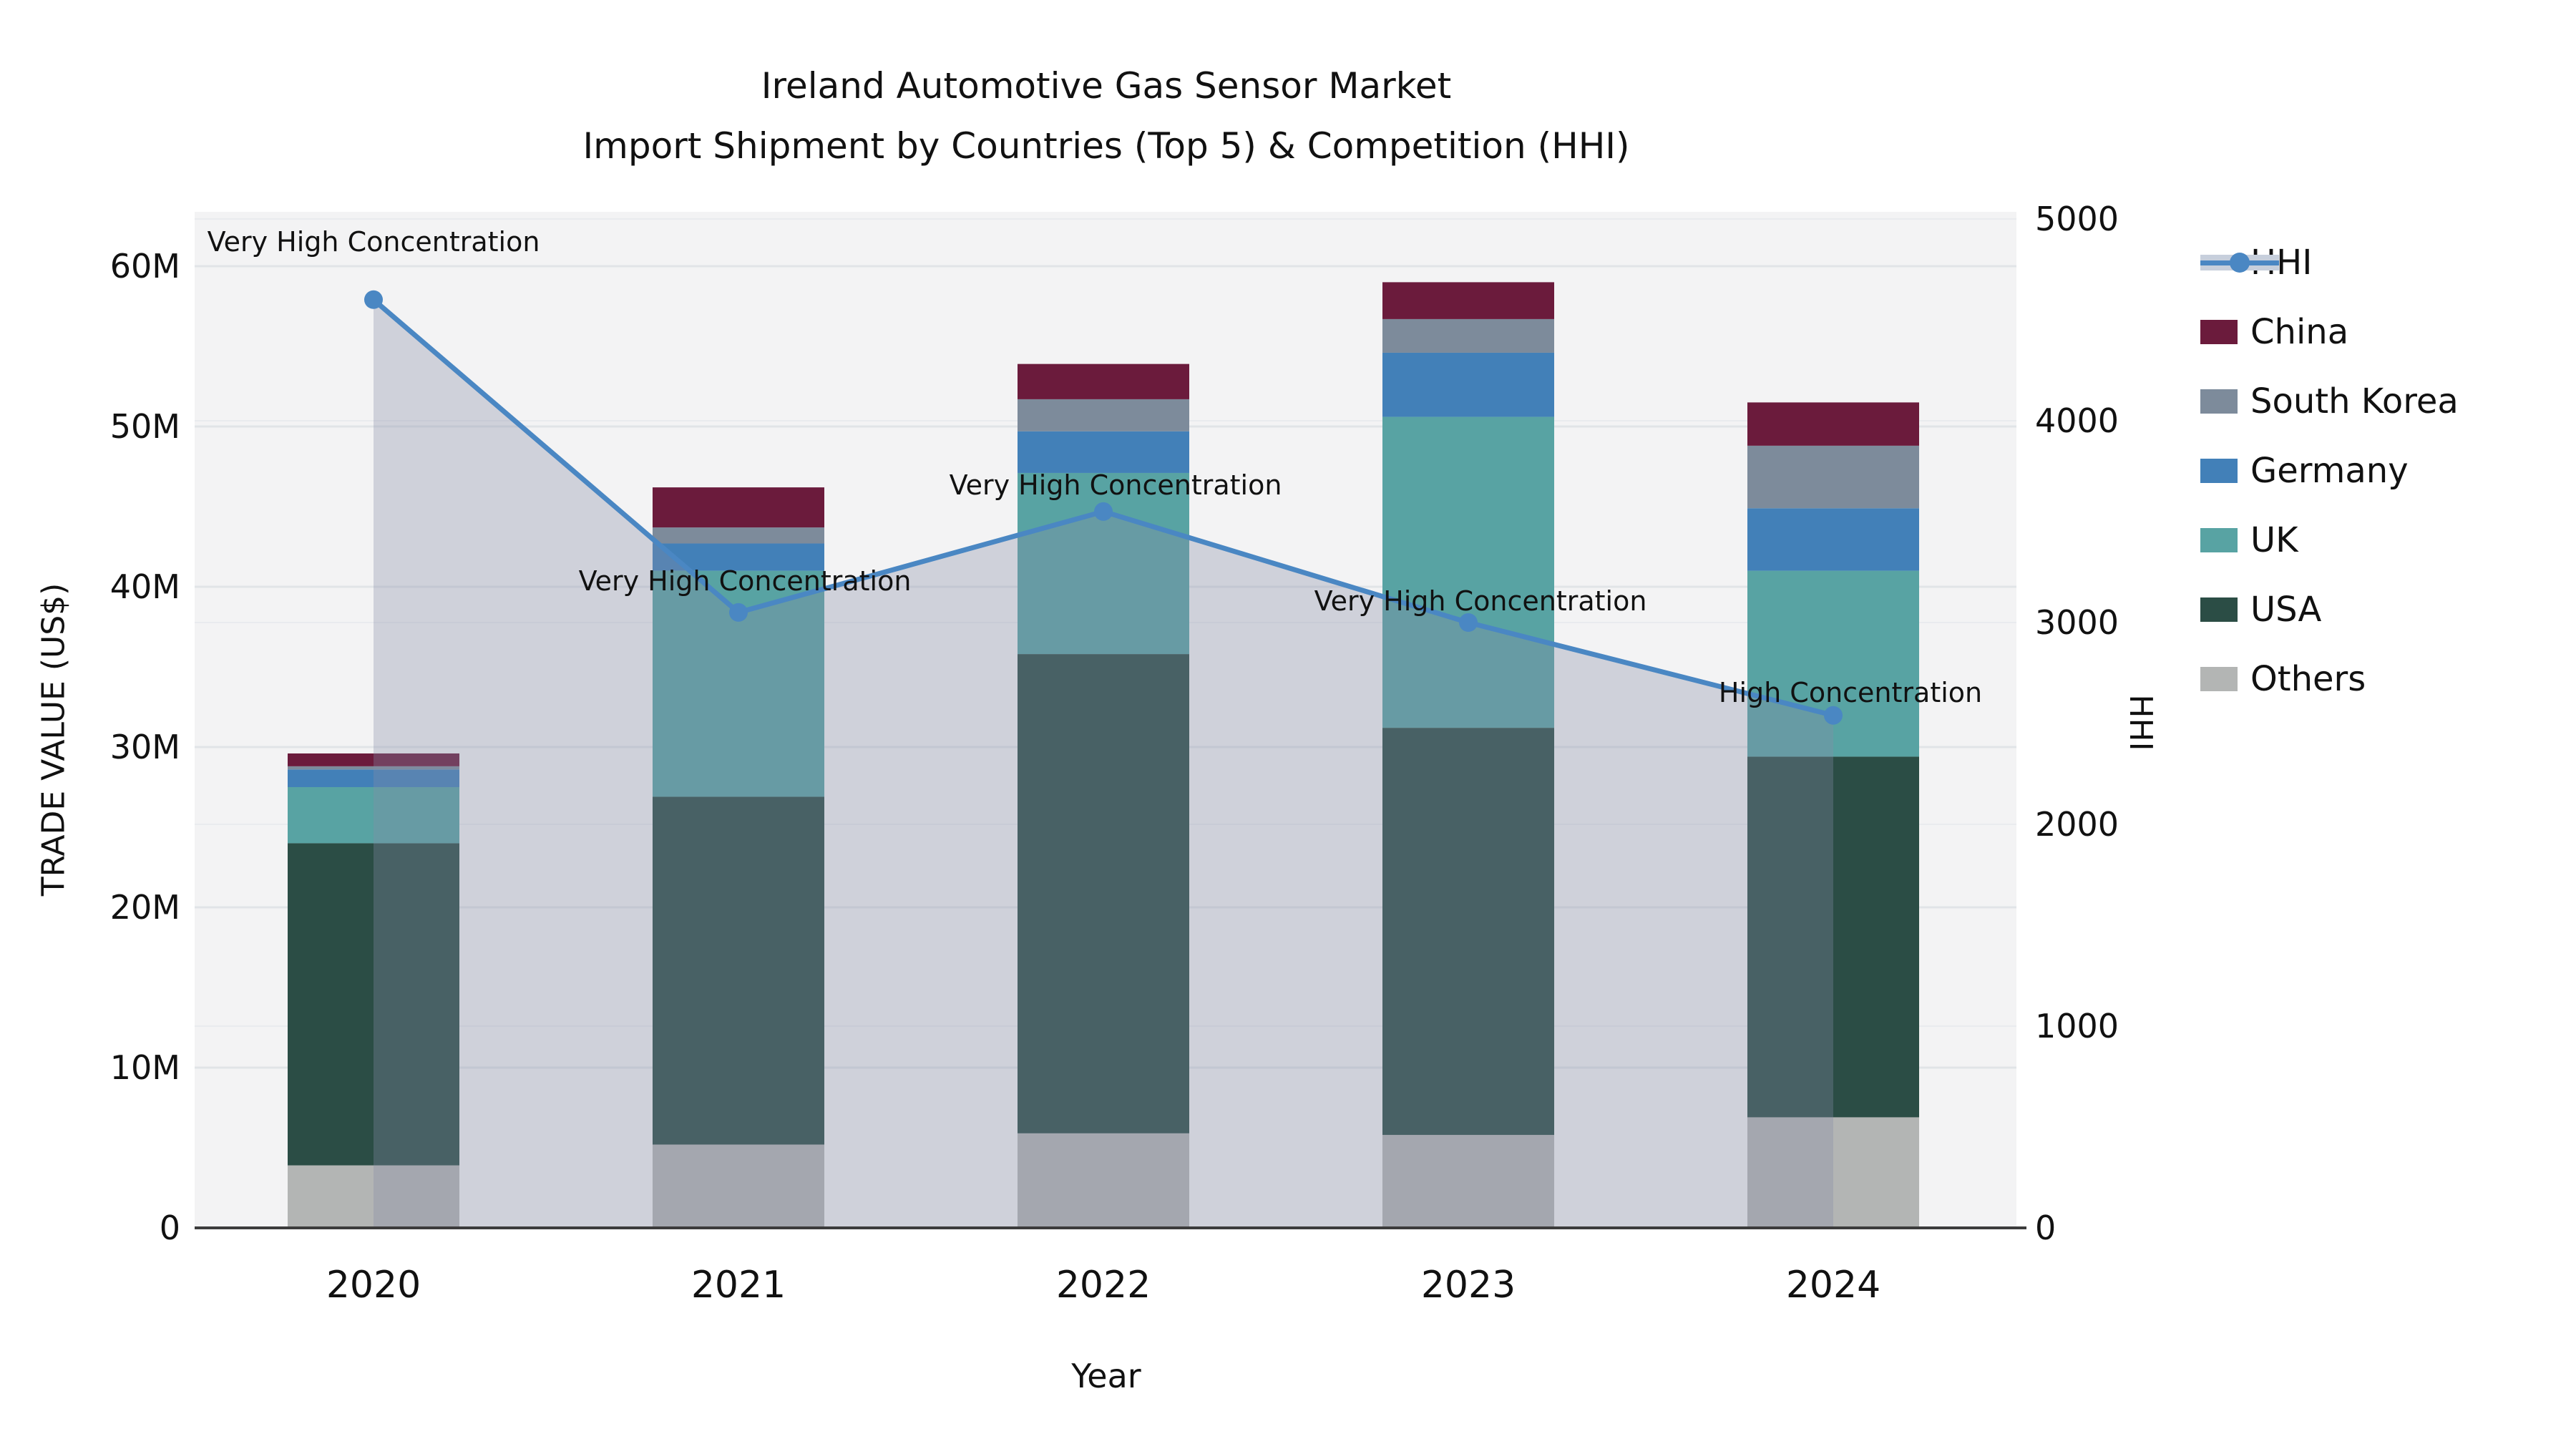 The height and width of the screenshot is (1449, 2576). Describe the element at coordinates (2354, 401) in the screenshot. I see `legend-label-south-korea: South Korea` at that location.